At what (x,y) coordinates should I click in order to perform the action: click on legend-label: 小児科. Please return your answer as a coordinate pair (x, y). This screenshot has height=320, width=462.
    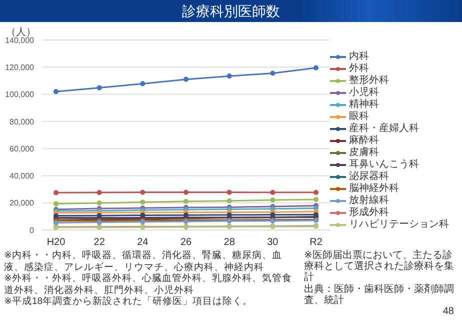
    Looking at the image, I should click on (364, 92).